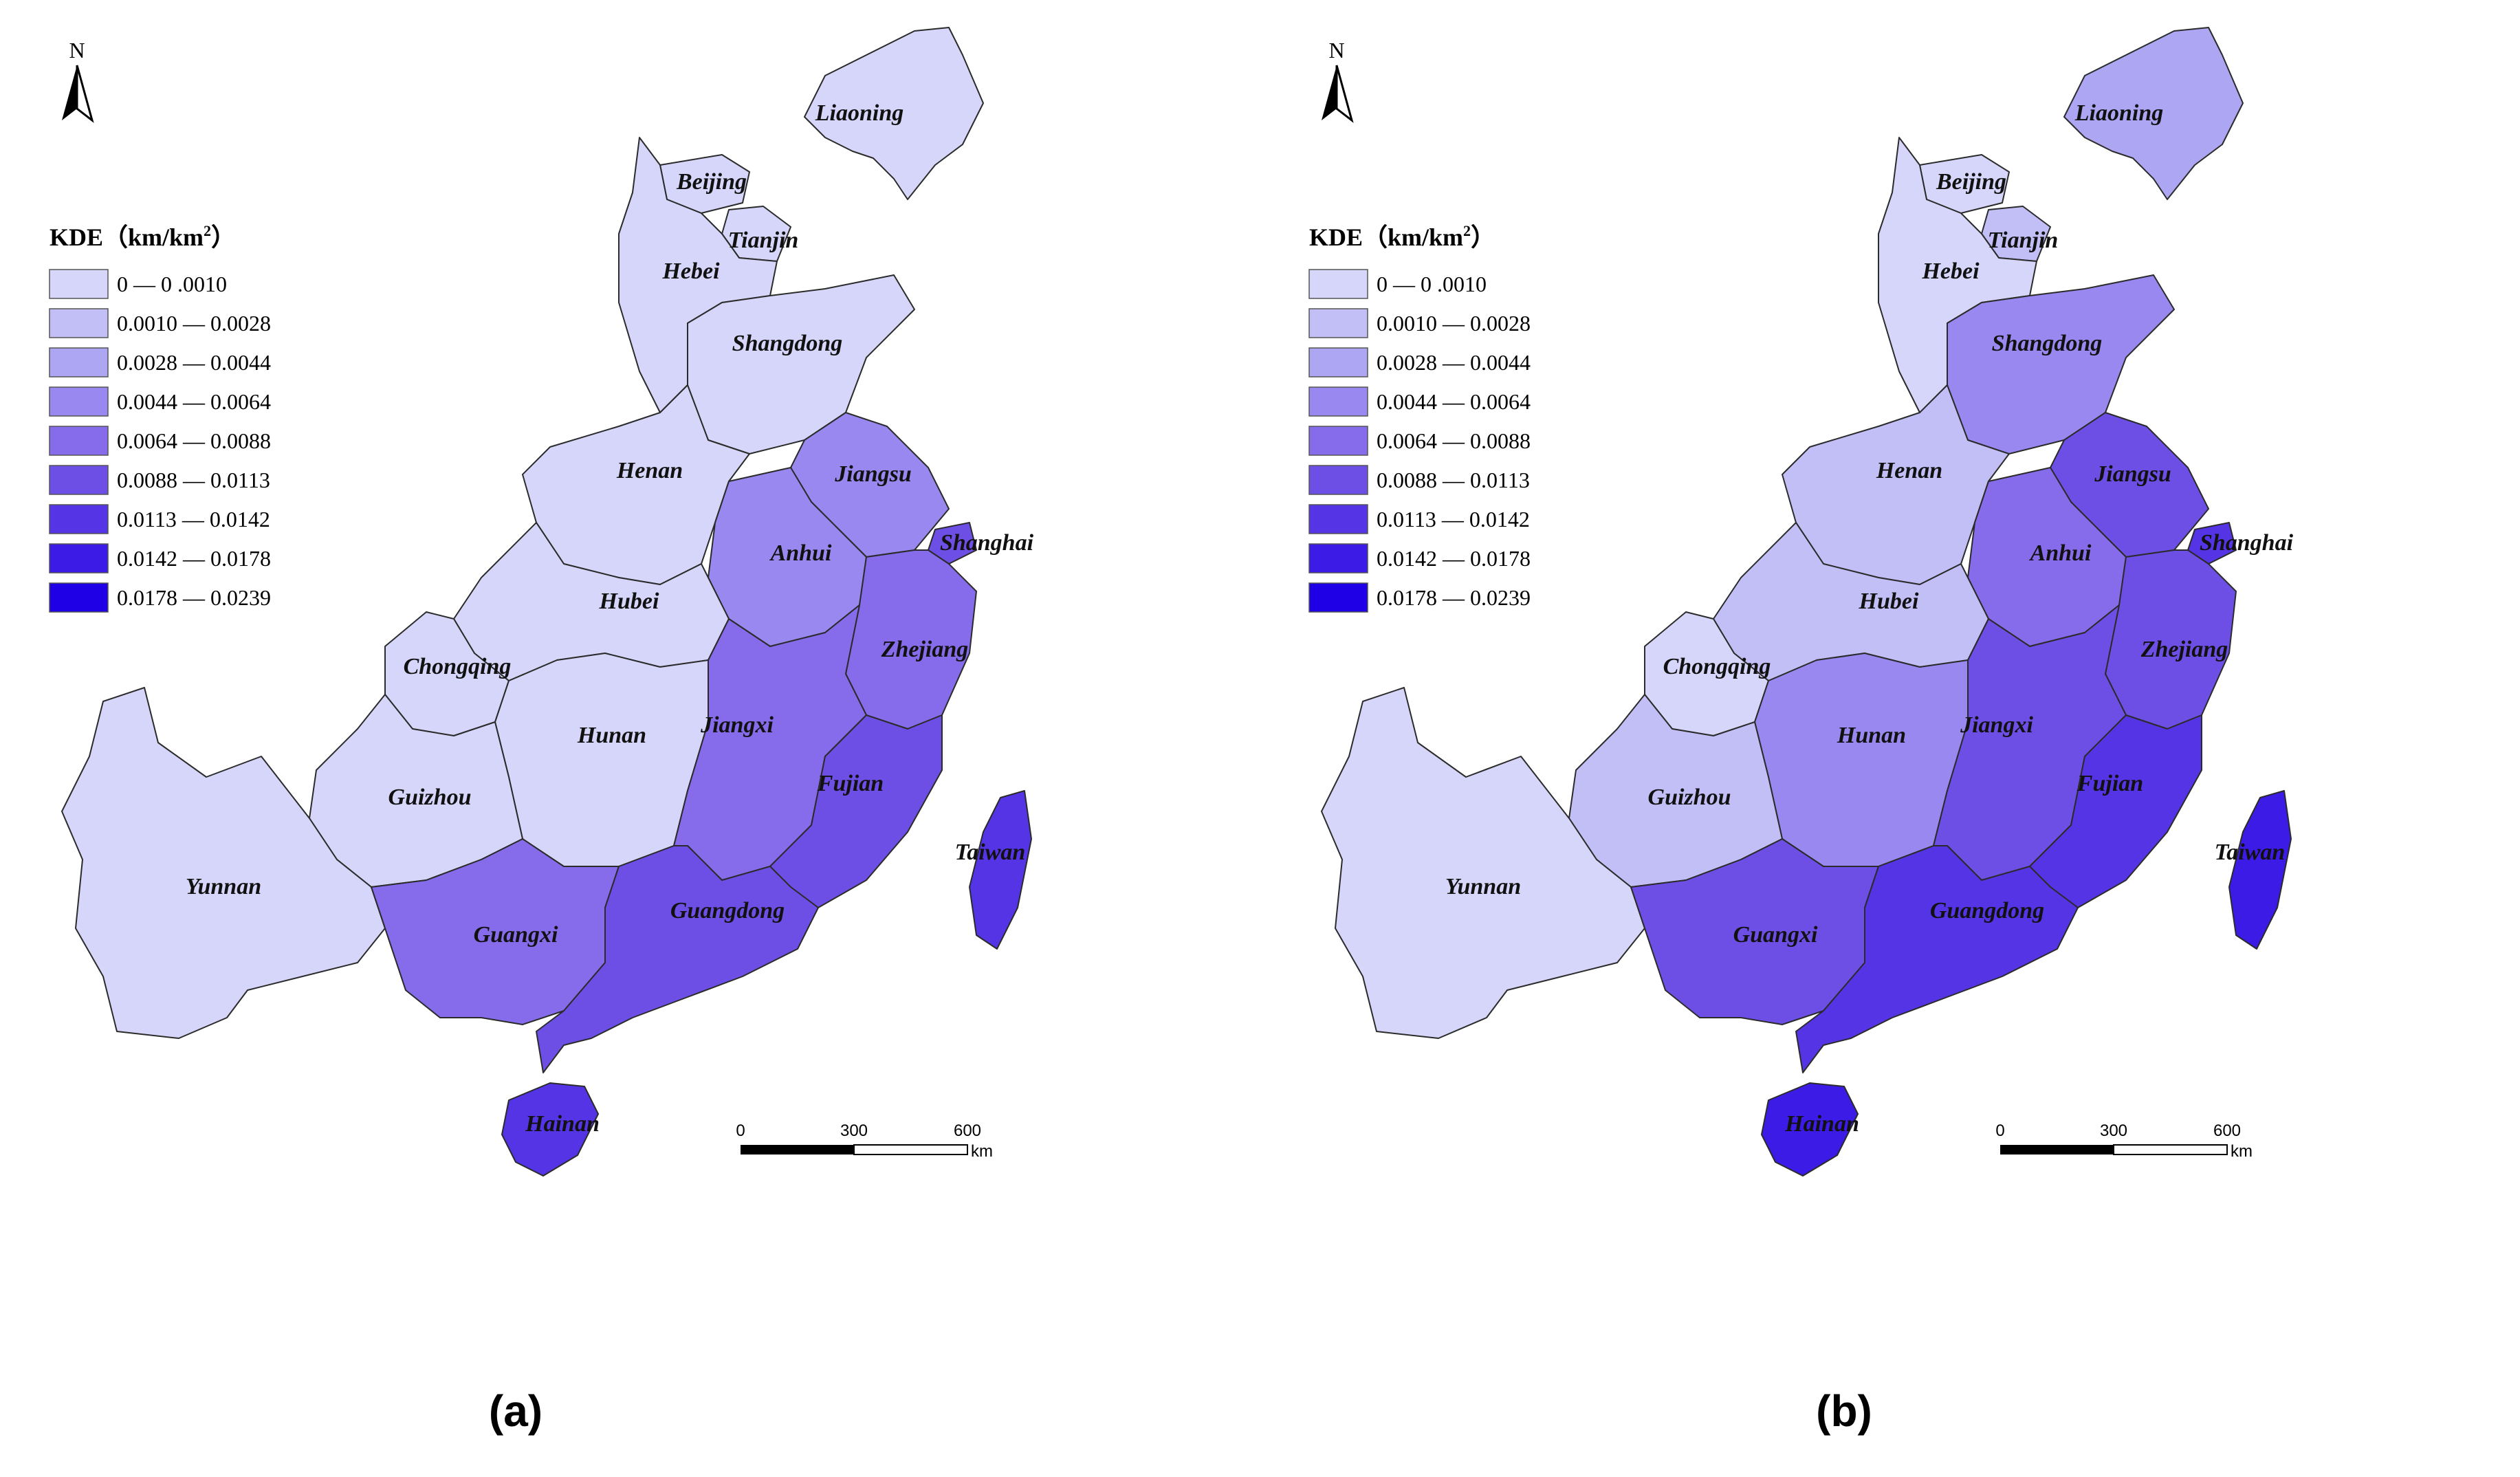 The image size is (2520, 1477). What do you see at coordinates (562, 1124) in the screenshot?
I see `province-label-hainan: Hainan` at bounding box center [562, 1124].